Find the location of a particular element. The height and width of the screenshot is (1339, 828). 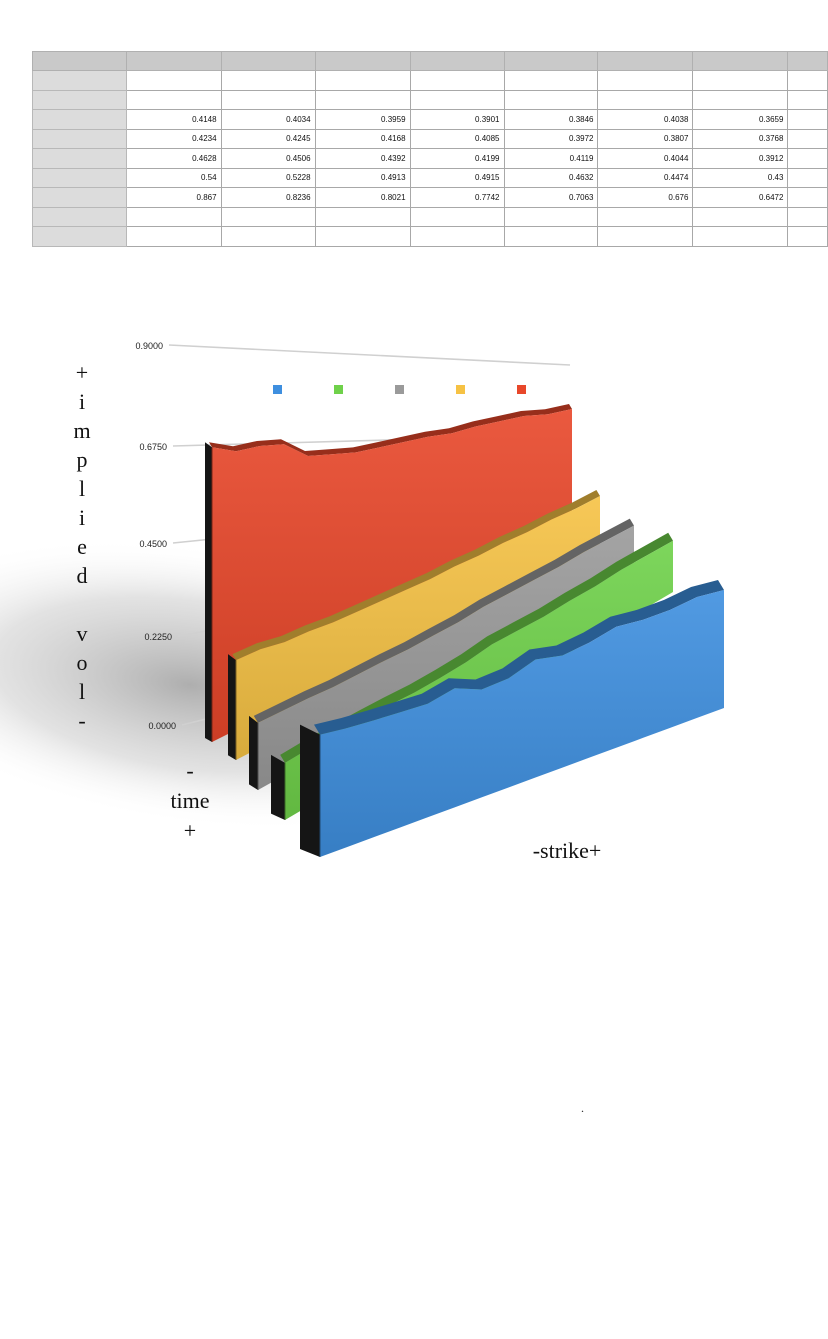

sheet-cell: 0.4915 is located at coordinates (457, 177).